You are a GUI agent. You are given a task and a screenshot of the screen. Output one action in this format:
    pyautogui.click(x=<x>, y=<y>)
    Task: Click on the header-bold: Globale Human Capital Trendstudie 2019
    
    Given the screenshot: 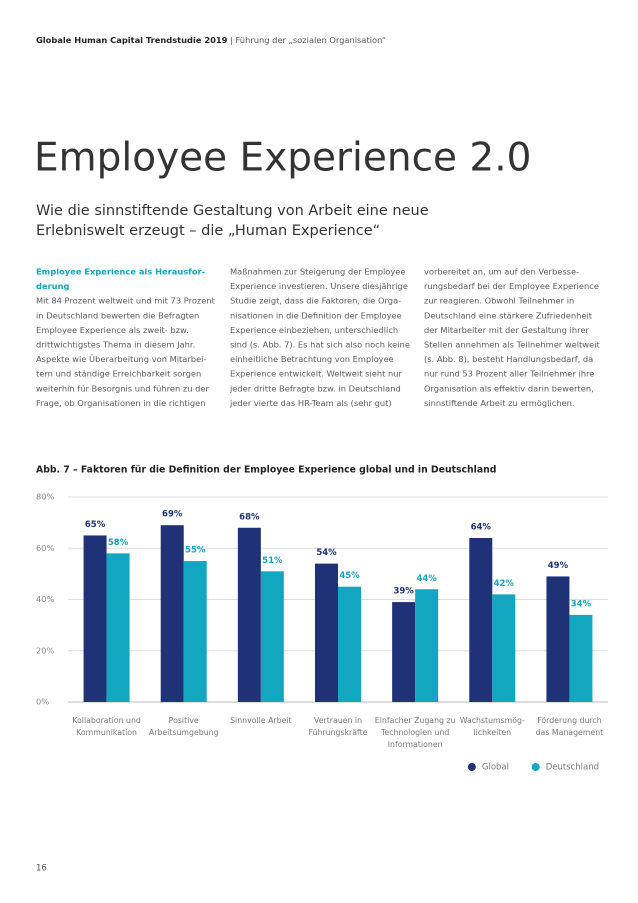 What is the action you would take?
    pyautogui.click(x=132, y=40)
    